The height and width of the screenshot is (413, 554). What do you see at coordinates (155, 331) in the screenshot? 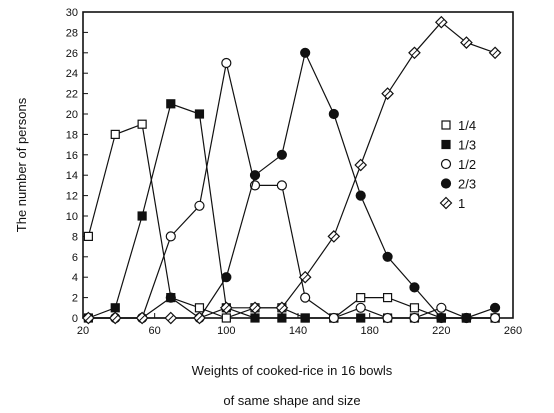
I see `x-tick-label: 60` at bounding box center [155, 331].